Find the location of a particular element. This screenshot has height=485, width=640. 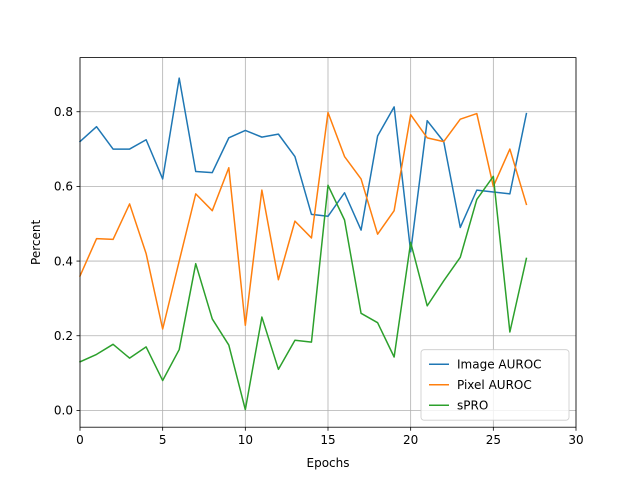

legend-box is located at coordinates (495, 385).